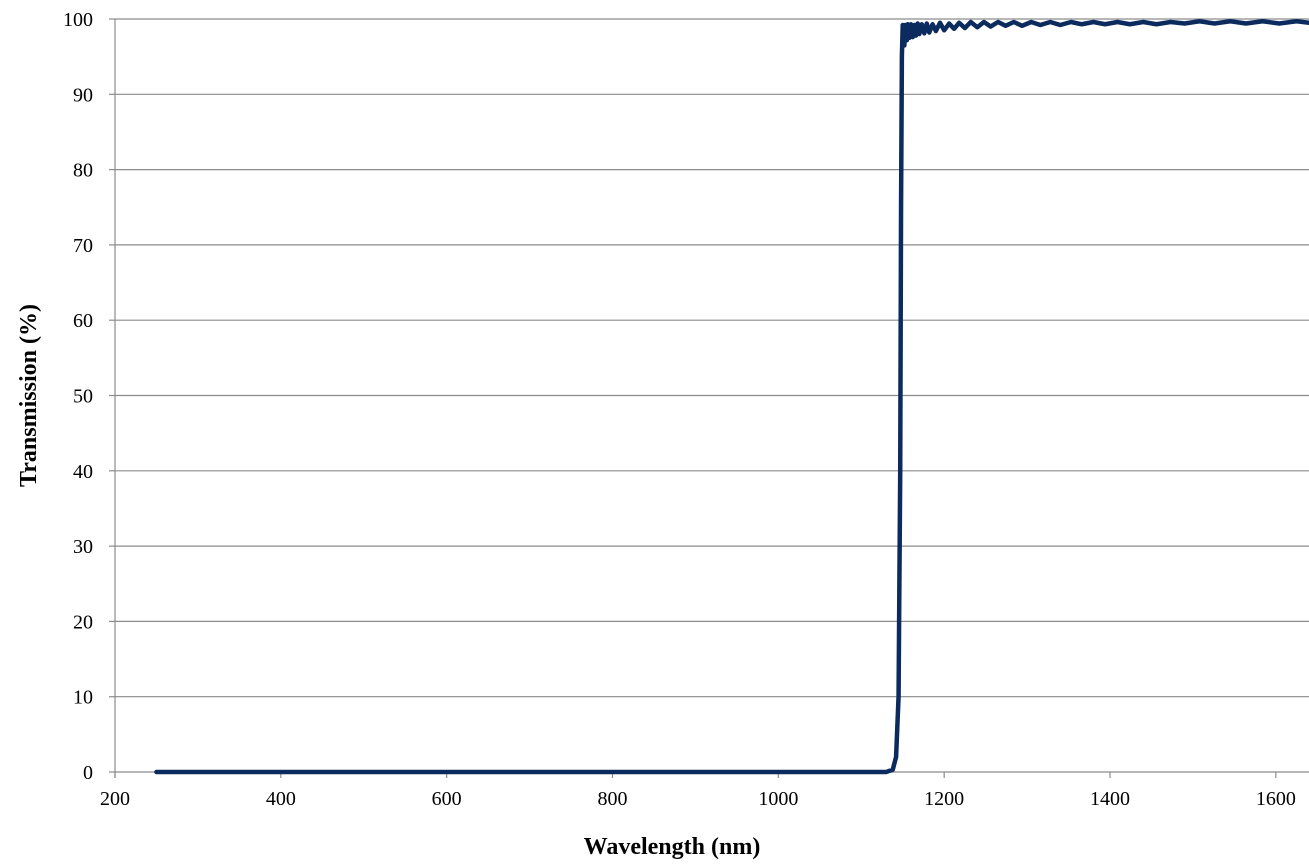 This screenshot has height=865, width=1309. What do you see at coordinates (83, 397) in the screenshot?
I see `y-tick-label: 50` at bounding box center [83, 397].